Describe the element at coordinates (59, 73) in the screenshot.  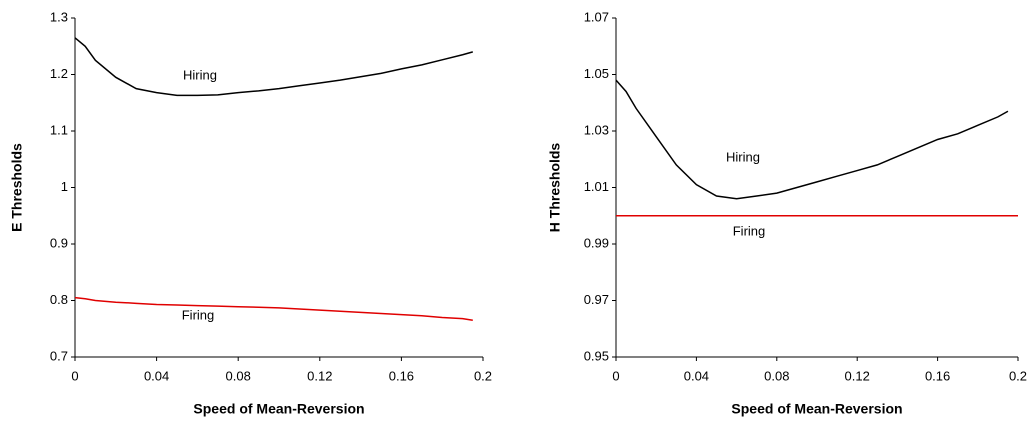
I see `y-tick-label: 1.2` at that location.